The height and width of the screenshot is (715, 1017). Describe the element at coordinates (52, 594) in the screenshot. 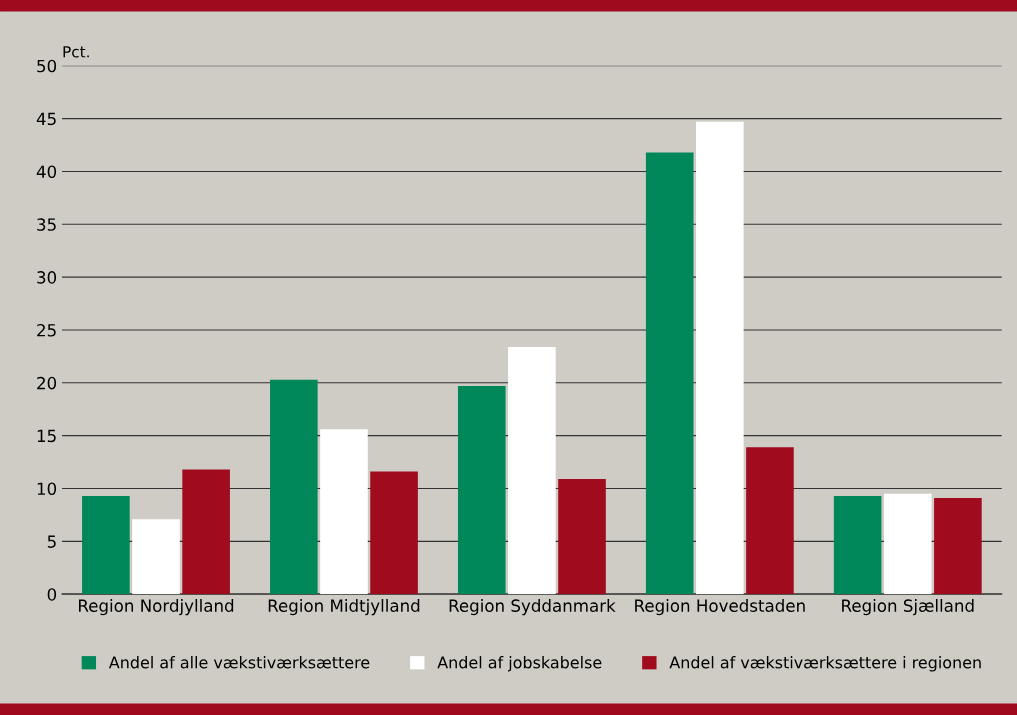

I see `y-tick-label: 0` at that location.